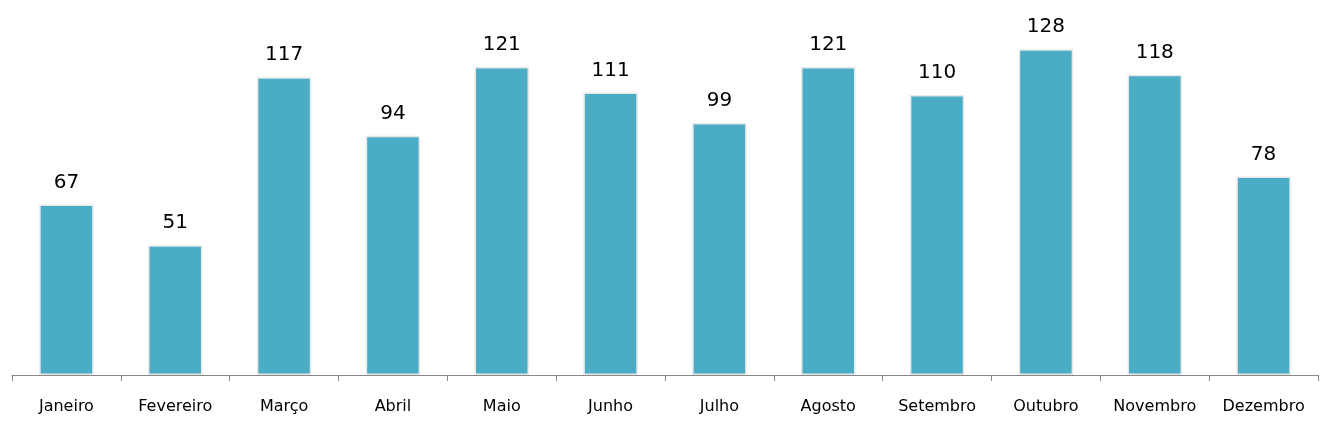 This screenshot has height=421, width=1328. Describe the element at coordinates (1154, 50) in the screenshot. I see `data-label: 118` at that location.